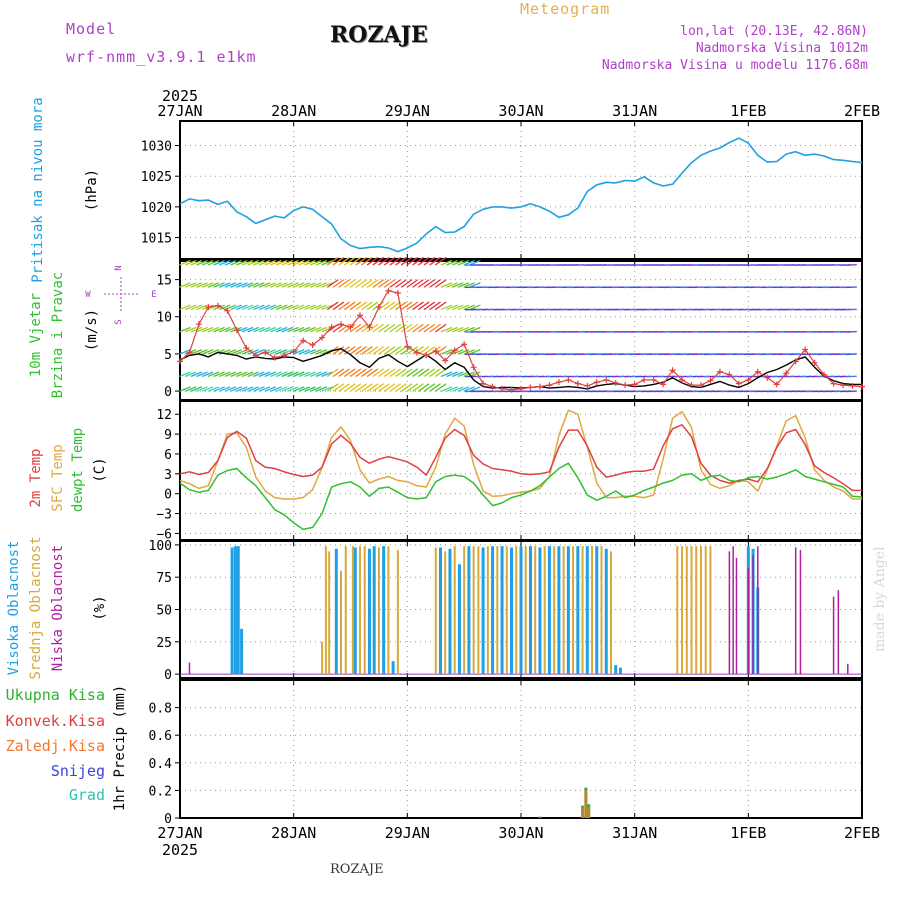 The image size is (900, 900). Describe the element at coordinates (168, 355) in the screenshot. I see `y-tick-label: 5` at that location.